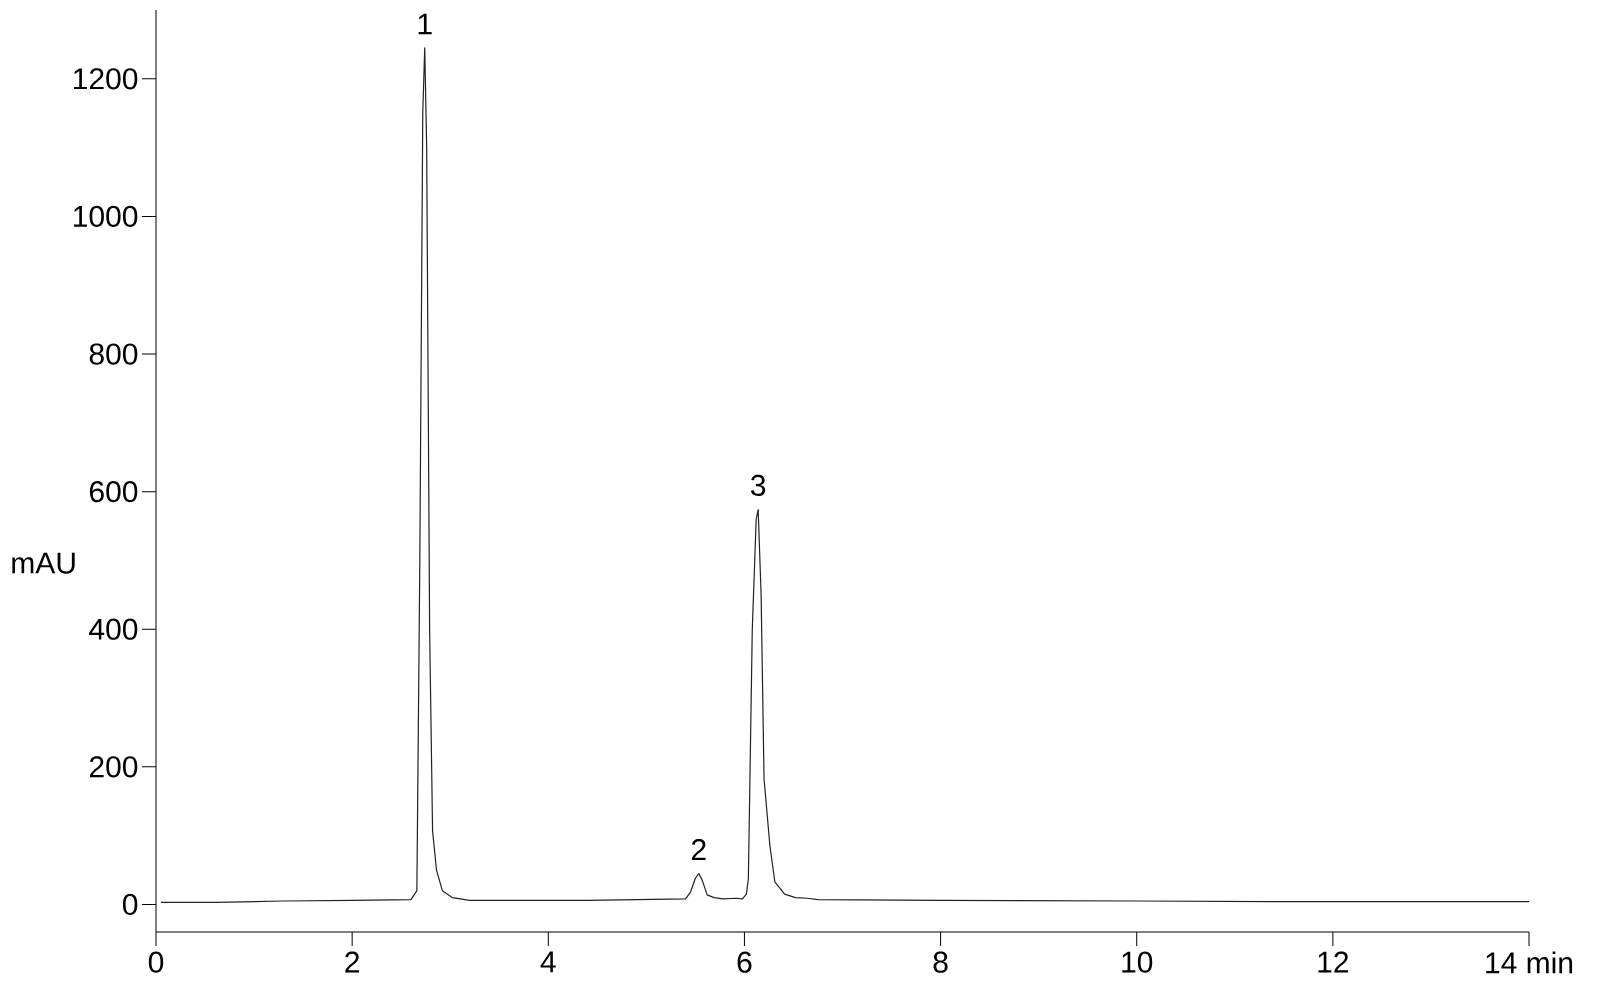 The width and height of the screenshot is (1609, 984). What do you see at coordinates (156, 962) in the screenshot?
I see `x-tick-label: 0` at bounding box center [156, 962].